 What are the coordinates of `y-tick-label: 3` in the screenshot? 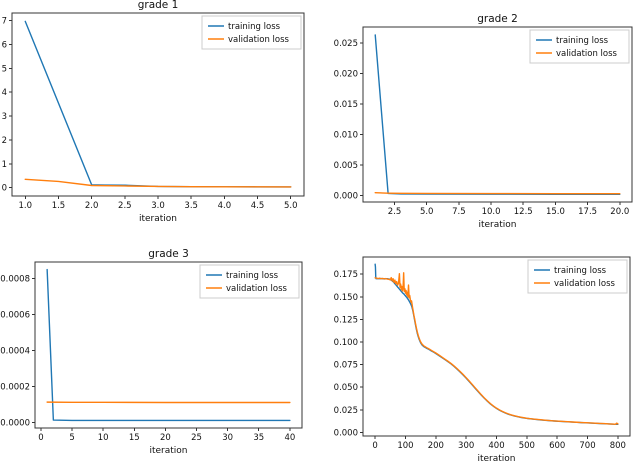 It's located at (4, 117).